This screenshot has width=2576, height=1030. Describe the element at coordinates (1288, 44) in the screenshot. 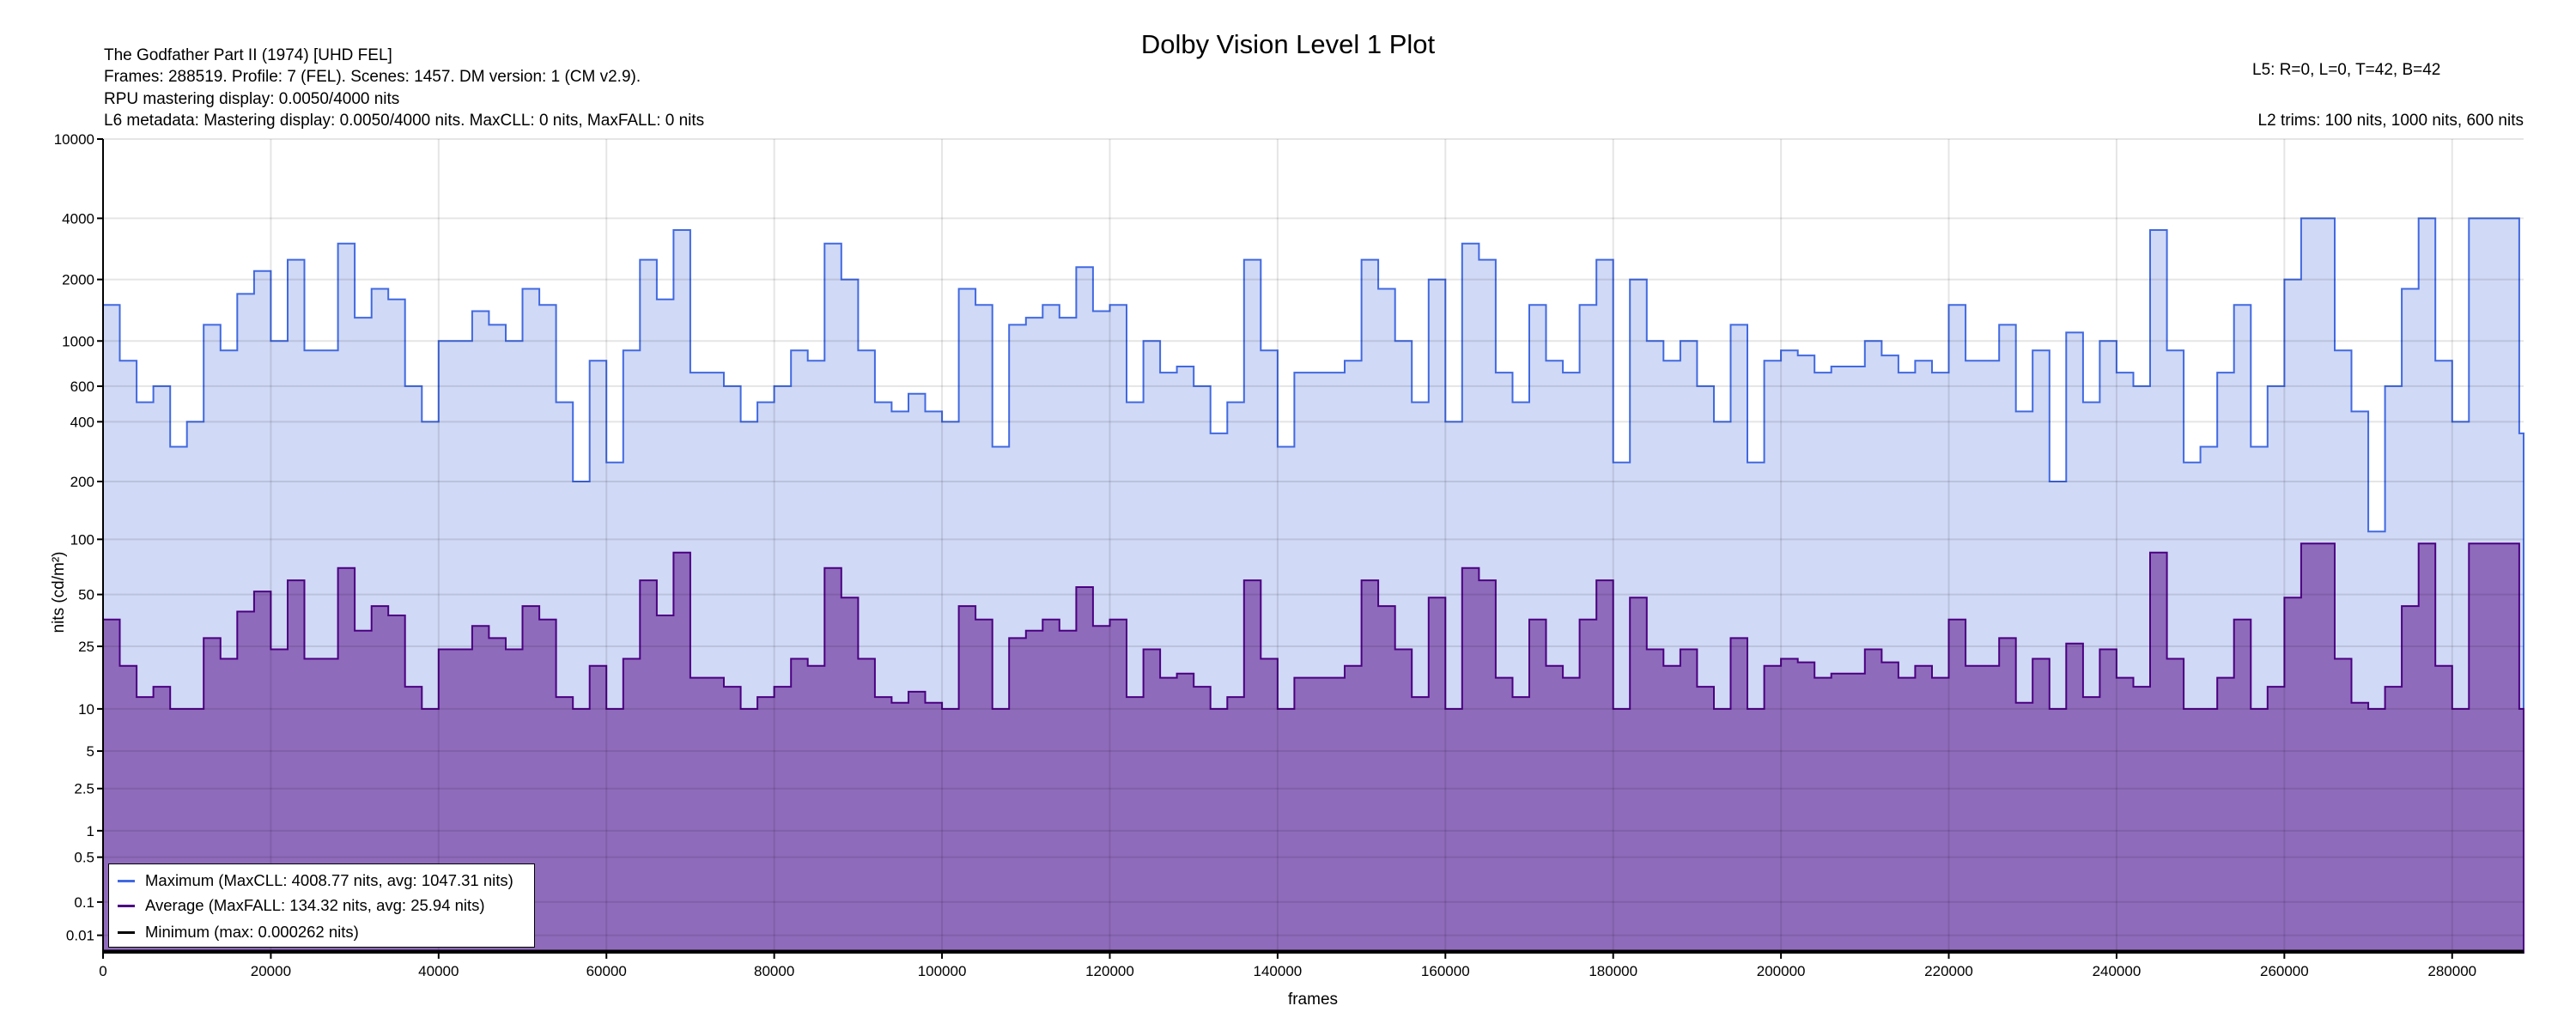

I see `chart-title: Dolby Vision Level 1 Plot` at that location.